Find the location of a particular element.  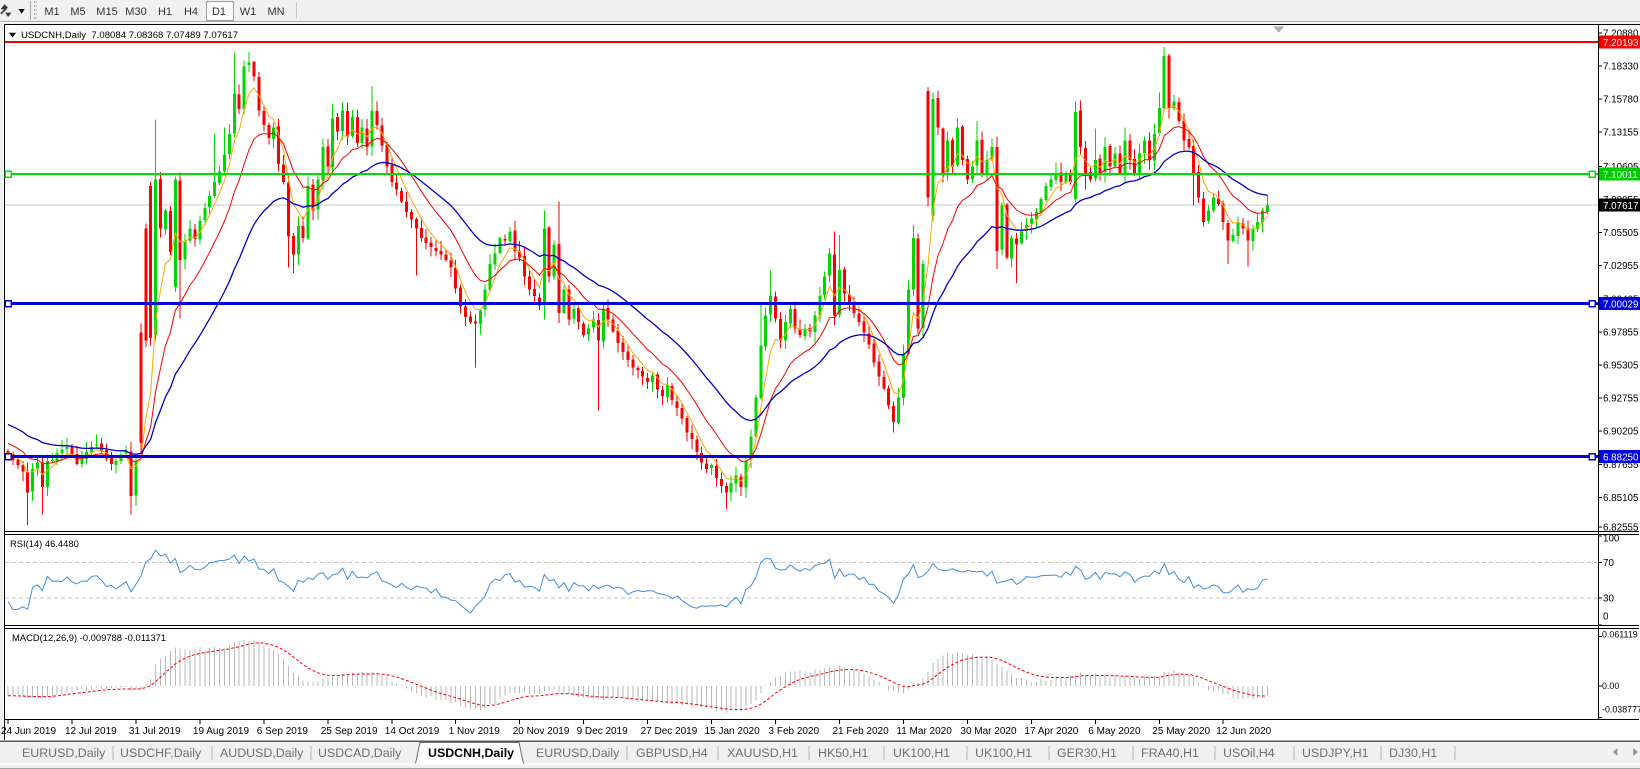

svg-text: 30 Mar 2020 is located at coordinates (988, 731).